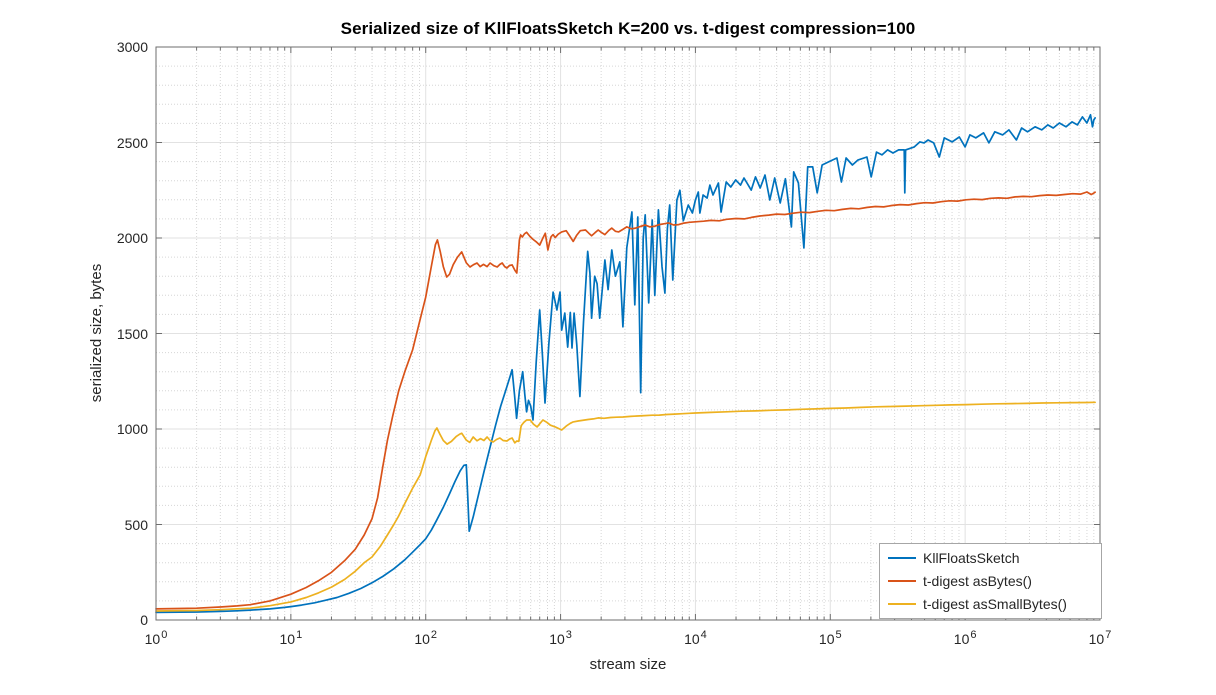 Image resolution: width=1216 pixels, height=695 pixels. I want to click on x-tick-label-1e2: 102, so click(426, 638).